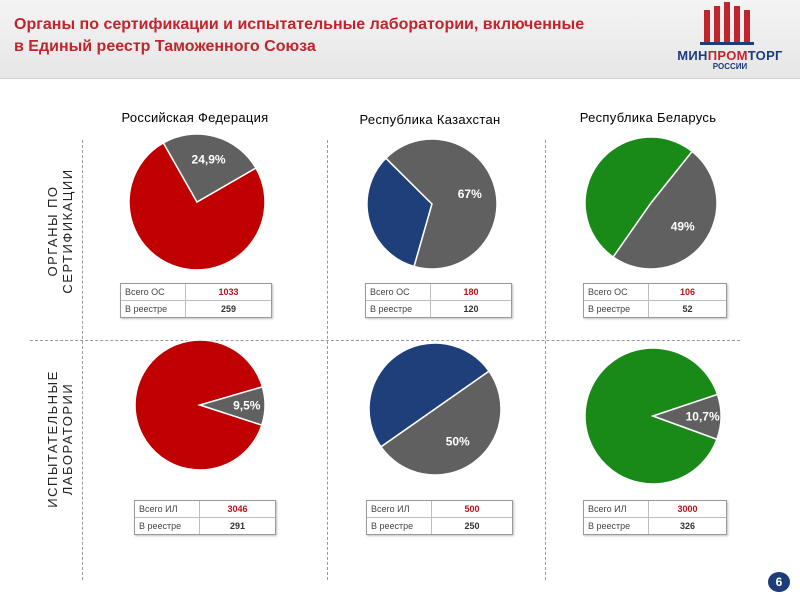 The image size is (800, 600). Describe the element at coordinates (655, 292) in the screenshot. I see `stat-row-total: Всего ОС 106` at that location.